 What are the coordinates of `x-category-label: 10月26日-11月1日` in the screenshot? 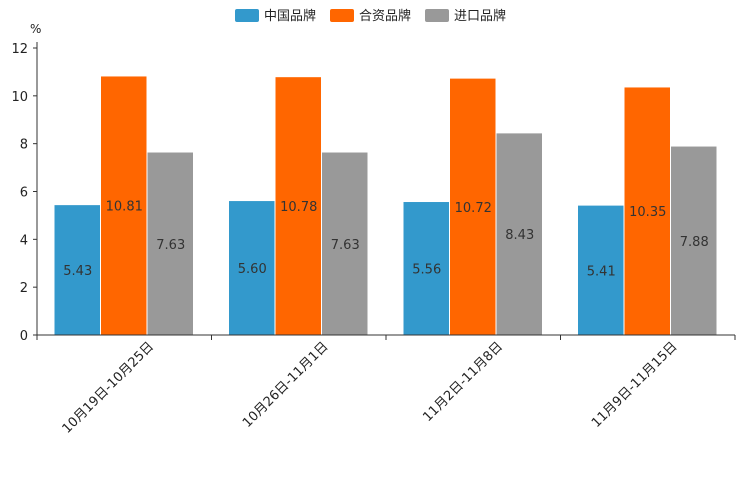 It's located at (286, 385).